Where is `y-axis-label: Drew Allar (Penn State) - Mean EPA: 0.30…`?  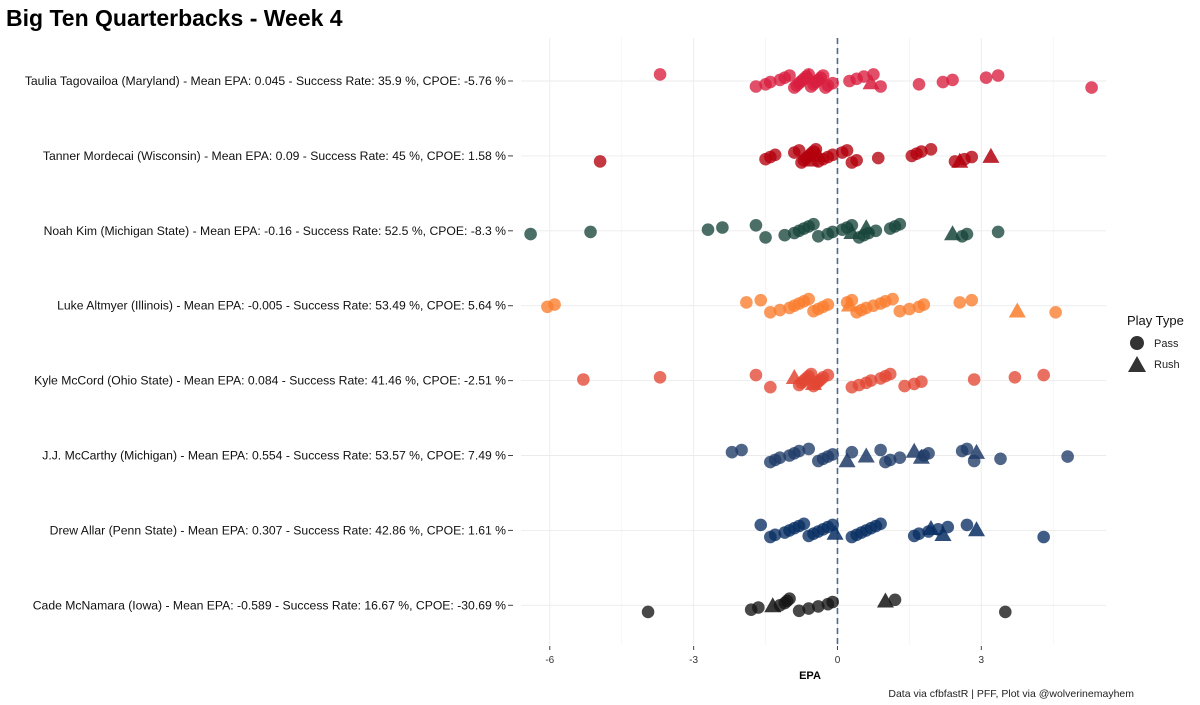
y-axis-label: Drew Allar (Penn State) - Mean EPA: 0.30… is located at coordinates (278, 530).